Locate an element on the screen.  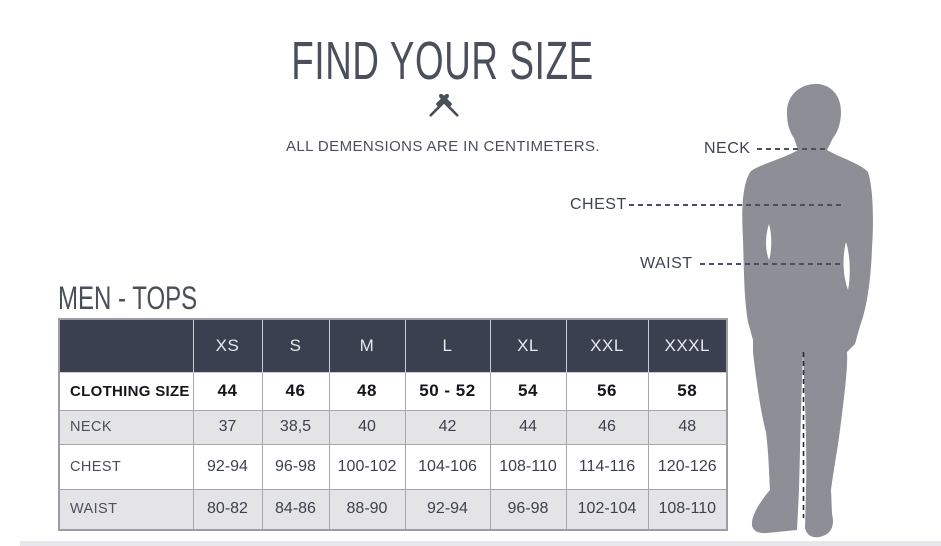
bottom-divider is located at coordinates (480, 543).